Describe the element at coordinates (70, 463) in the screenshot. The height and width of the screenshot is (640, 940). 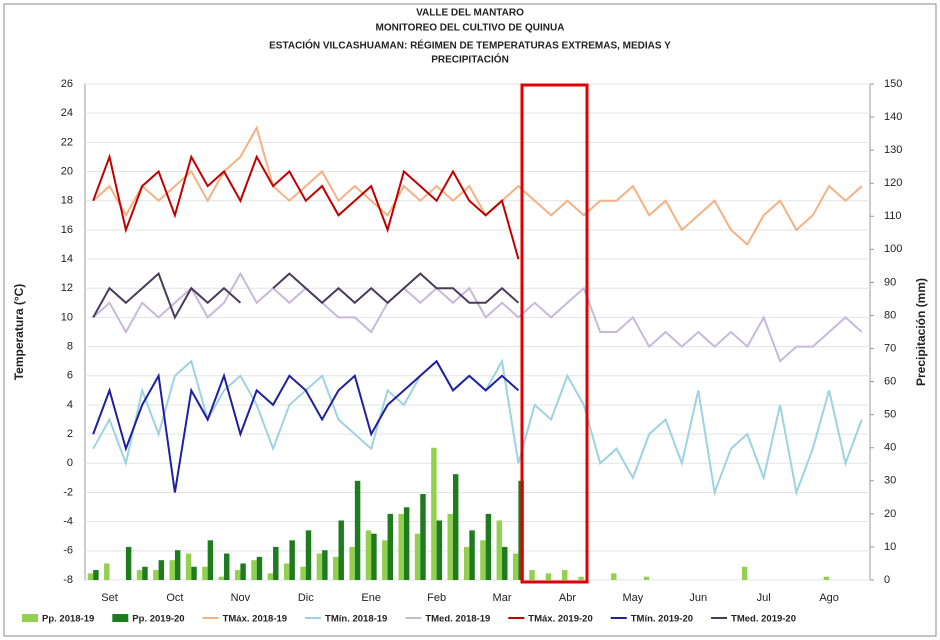
I see `y-tick-label: 0` at that location.